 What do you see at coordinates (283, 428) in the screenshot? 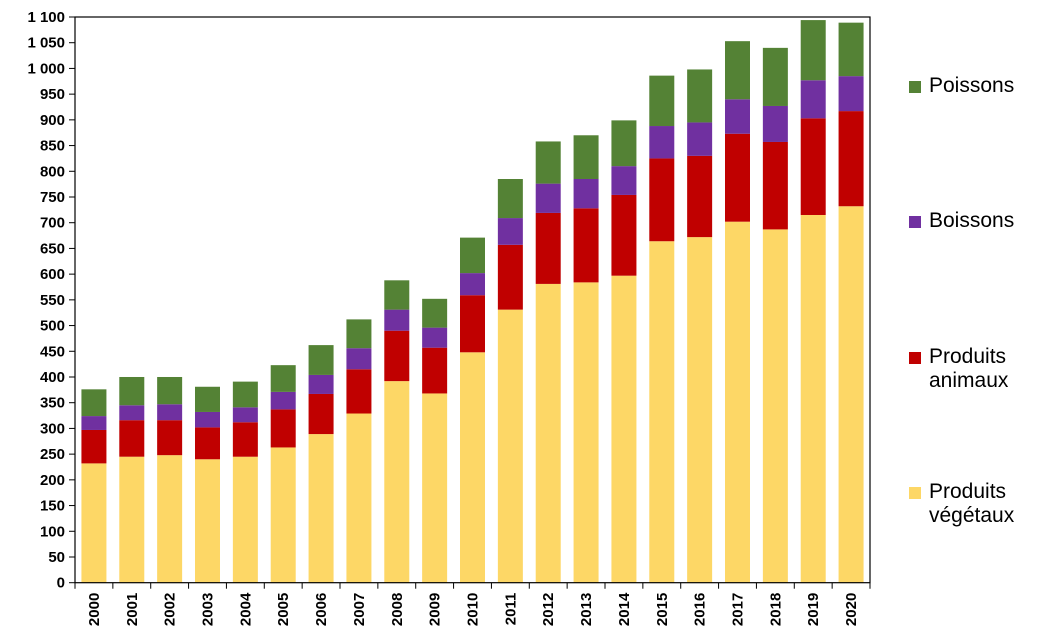
I see `bar-segment-produits-animaux-2005` at bounding box center [283, 428].